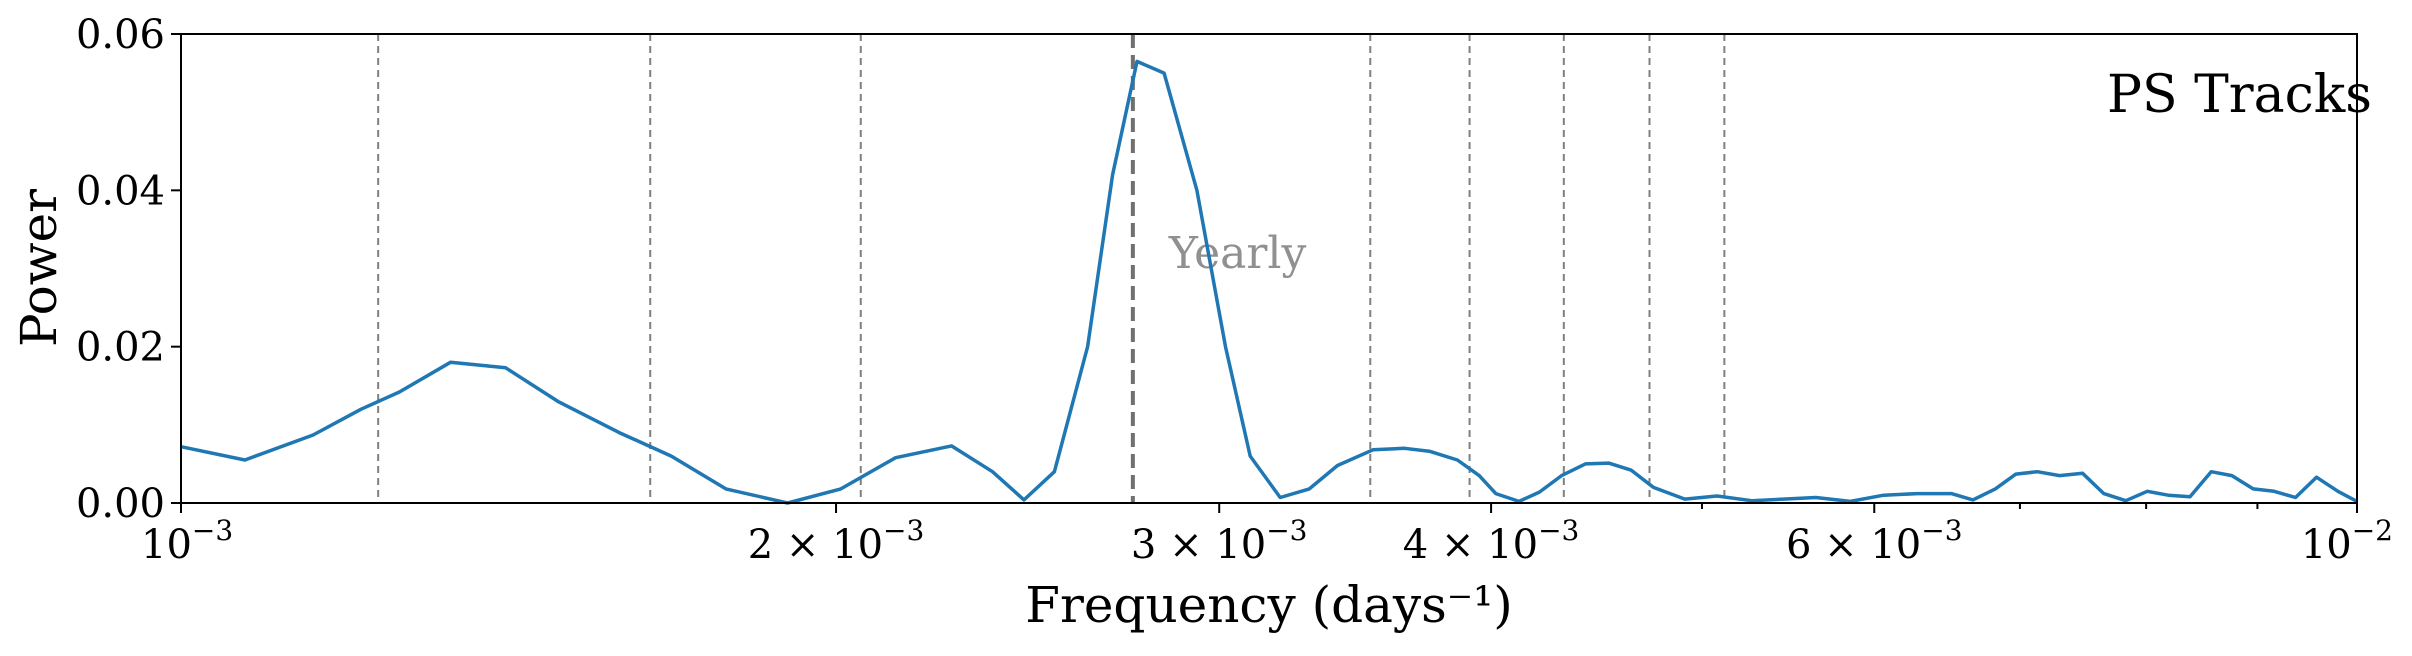  What do you see at coordinates (1219, 541) in the screenshot?
I see `x-tick-label: 3 × 10⁻³` at bounding box center [1219, 541].